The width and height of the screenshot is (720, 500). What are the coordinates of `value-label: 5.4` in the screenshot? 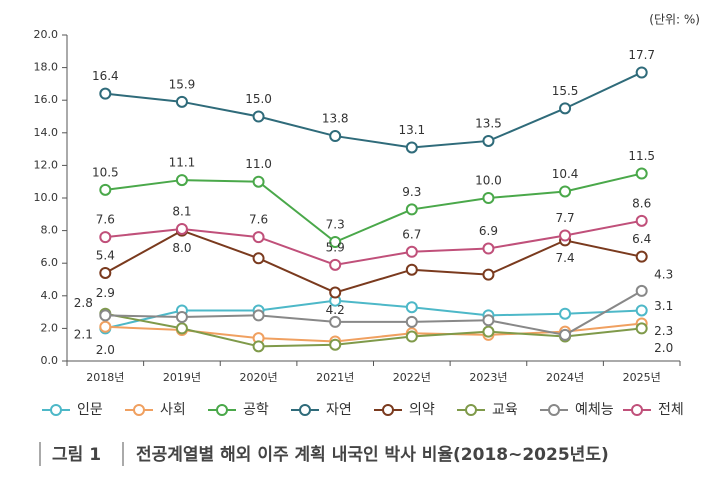 It's located at (105, 255).